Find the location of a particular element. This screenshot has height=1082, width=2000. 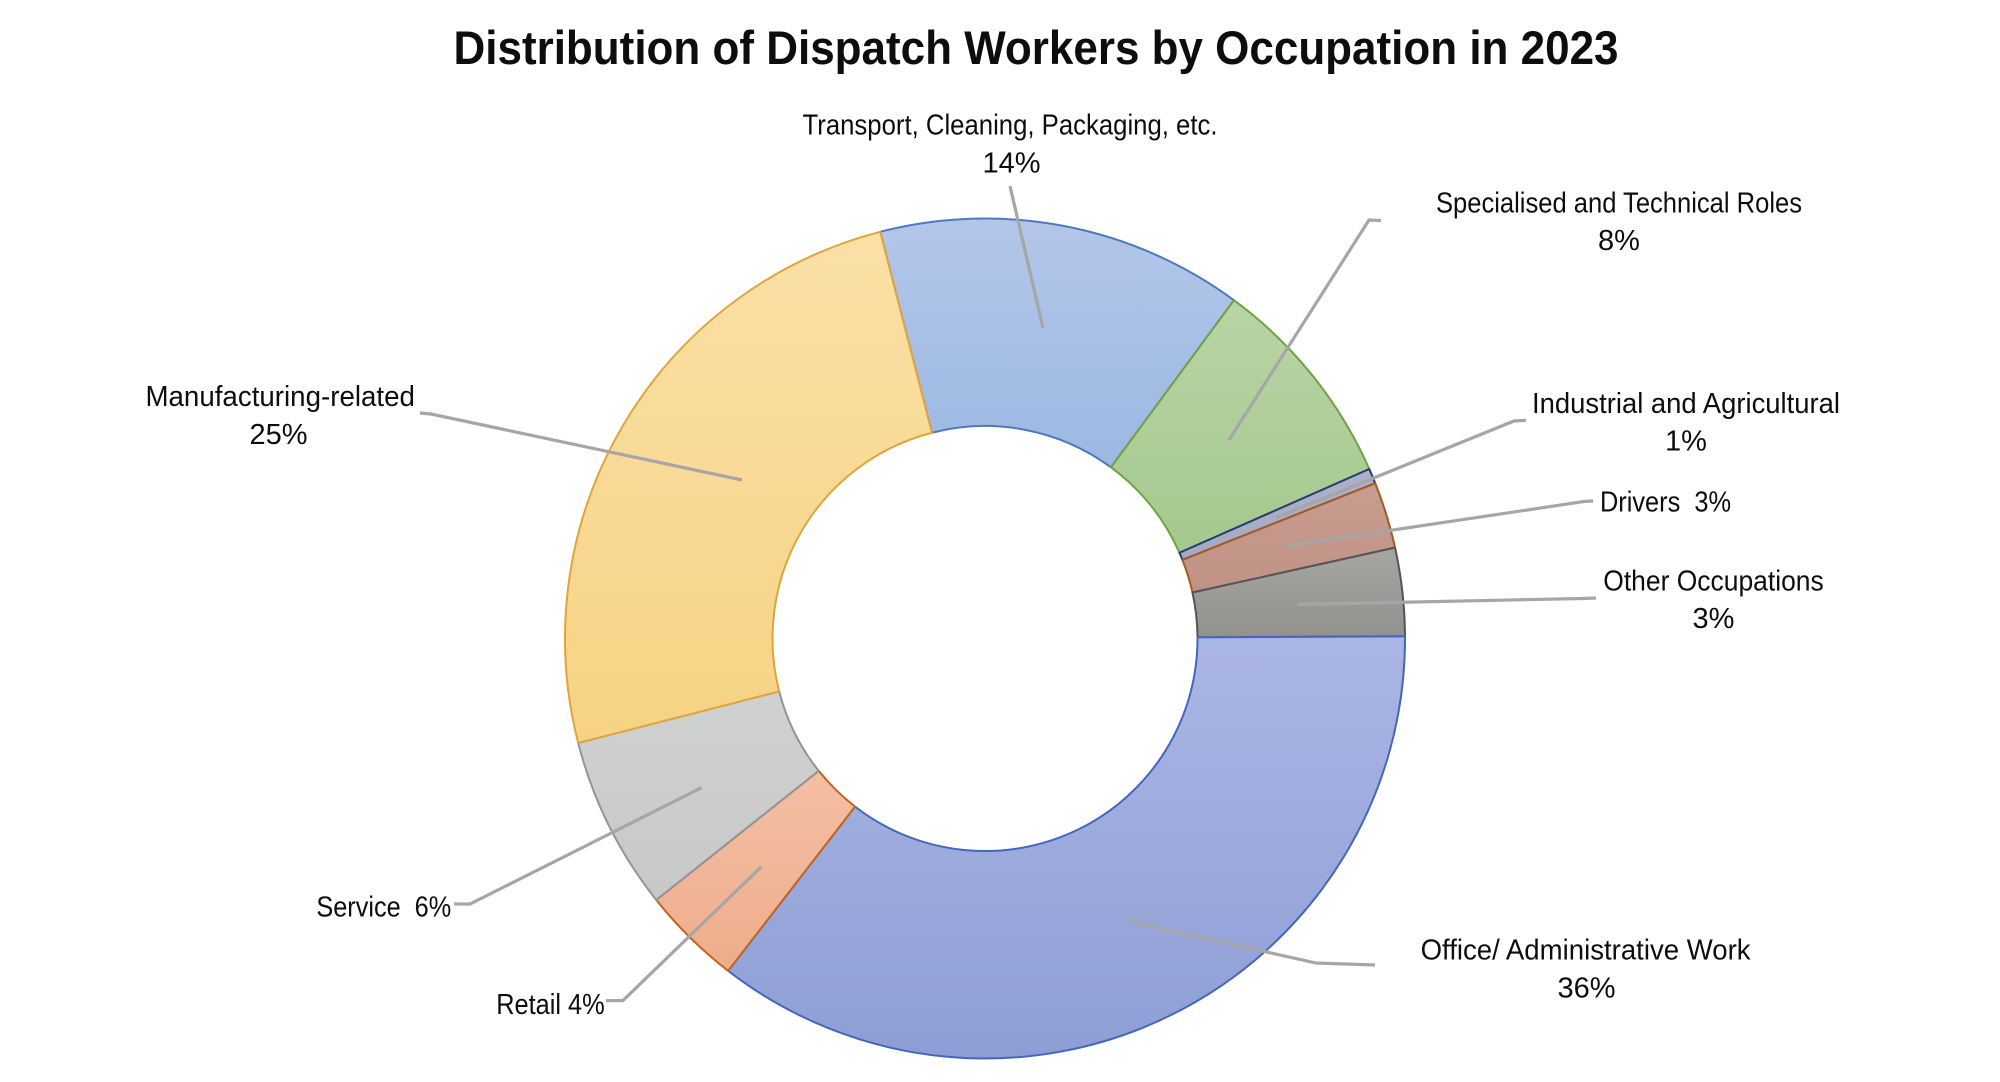

svg-text: Other Occupations is located at coordinates (1713, 582).